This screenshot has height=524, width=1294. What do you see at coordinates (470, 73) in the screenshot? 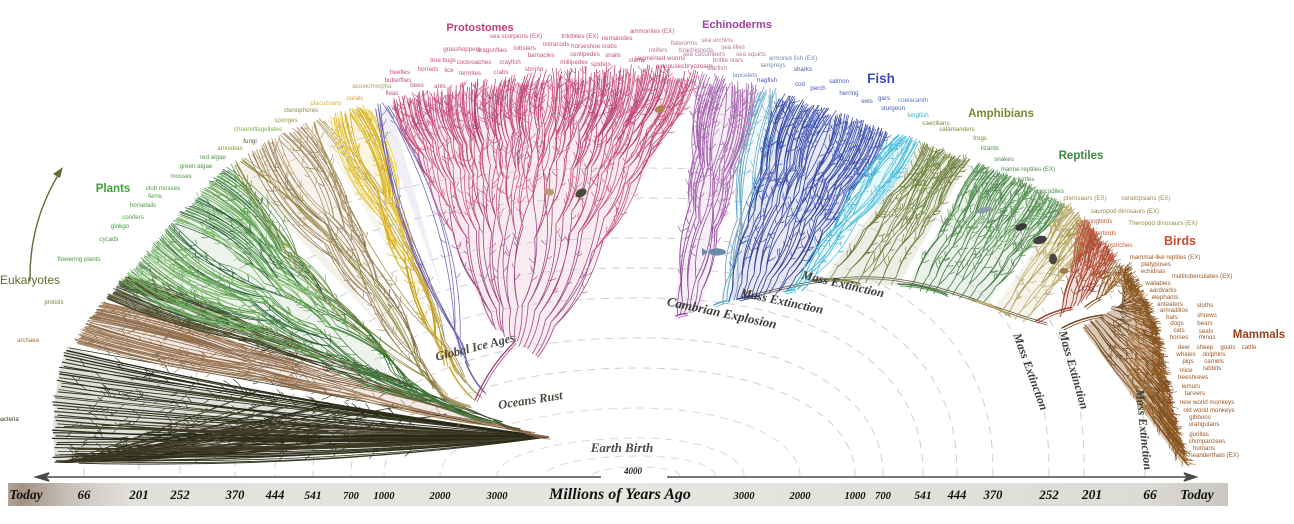
I see `svg-text: termites` at bounding box center [470, 73].